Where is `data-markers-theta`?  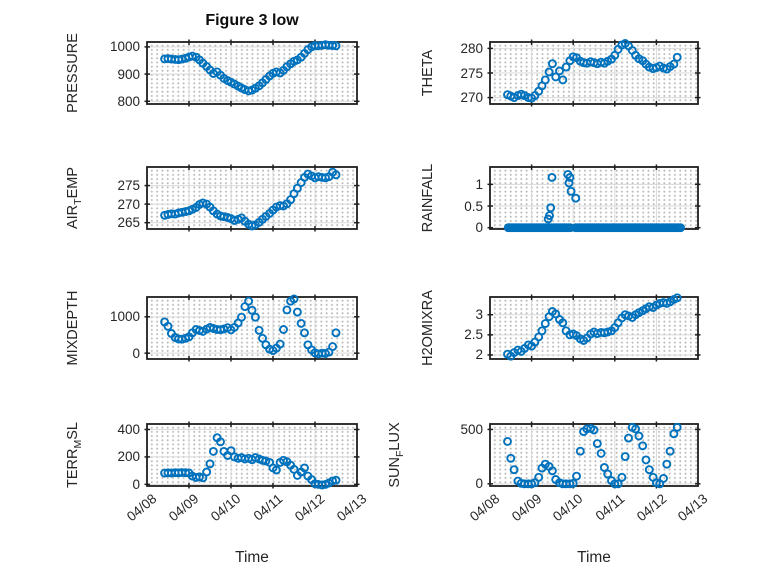
data-markers-theta is located at coordinates (592, 71).